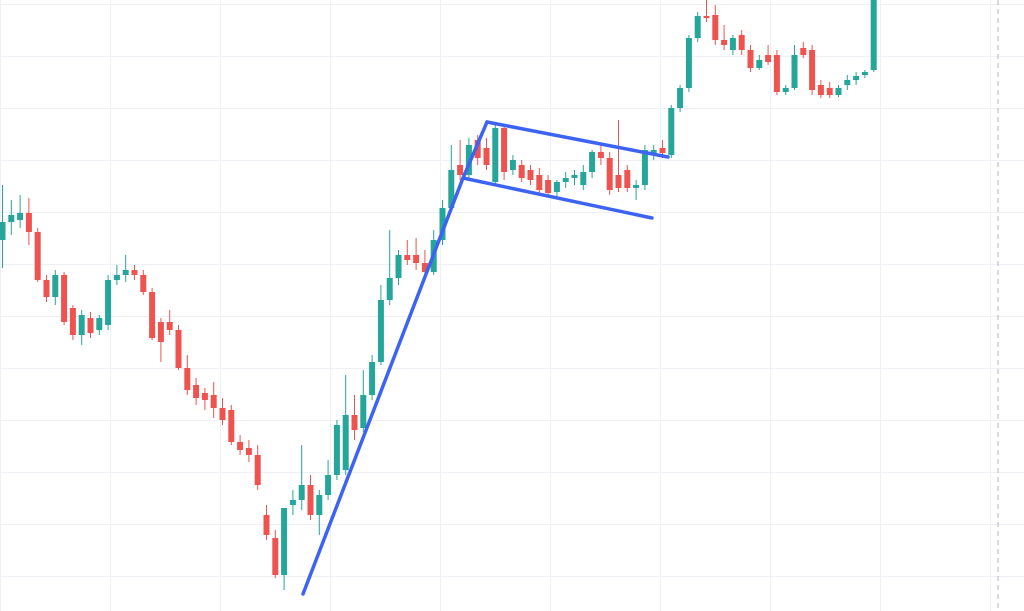 This screenshot has height=611, width=1024. What do you see at coordinates (557, 198) in the screenshot?
I see `flag-bottom-line` at bounding box center [557, 198].